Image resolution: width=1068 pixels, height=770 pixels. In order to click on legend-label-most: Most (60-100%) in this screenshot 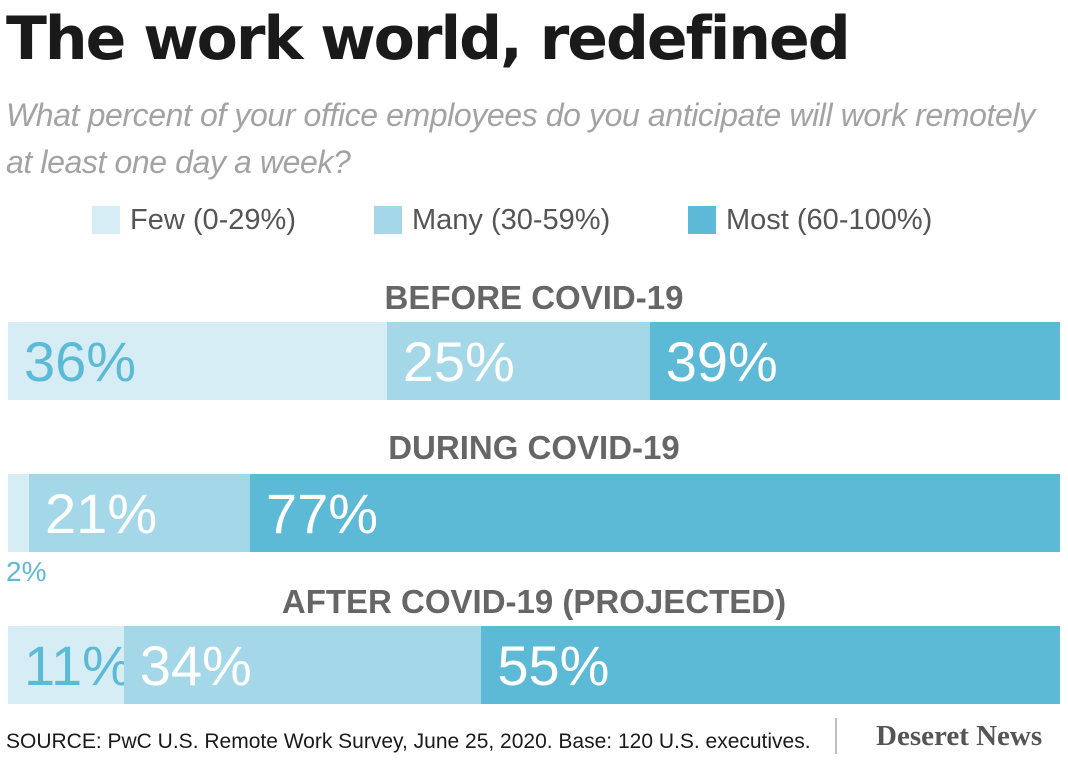, I will do `click(829, 219)`.